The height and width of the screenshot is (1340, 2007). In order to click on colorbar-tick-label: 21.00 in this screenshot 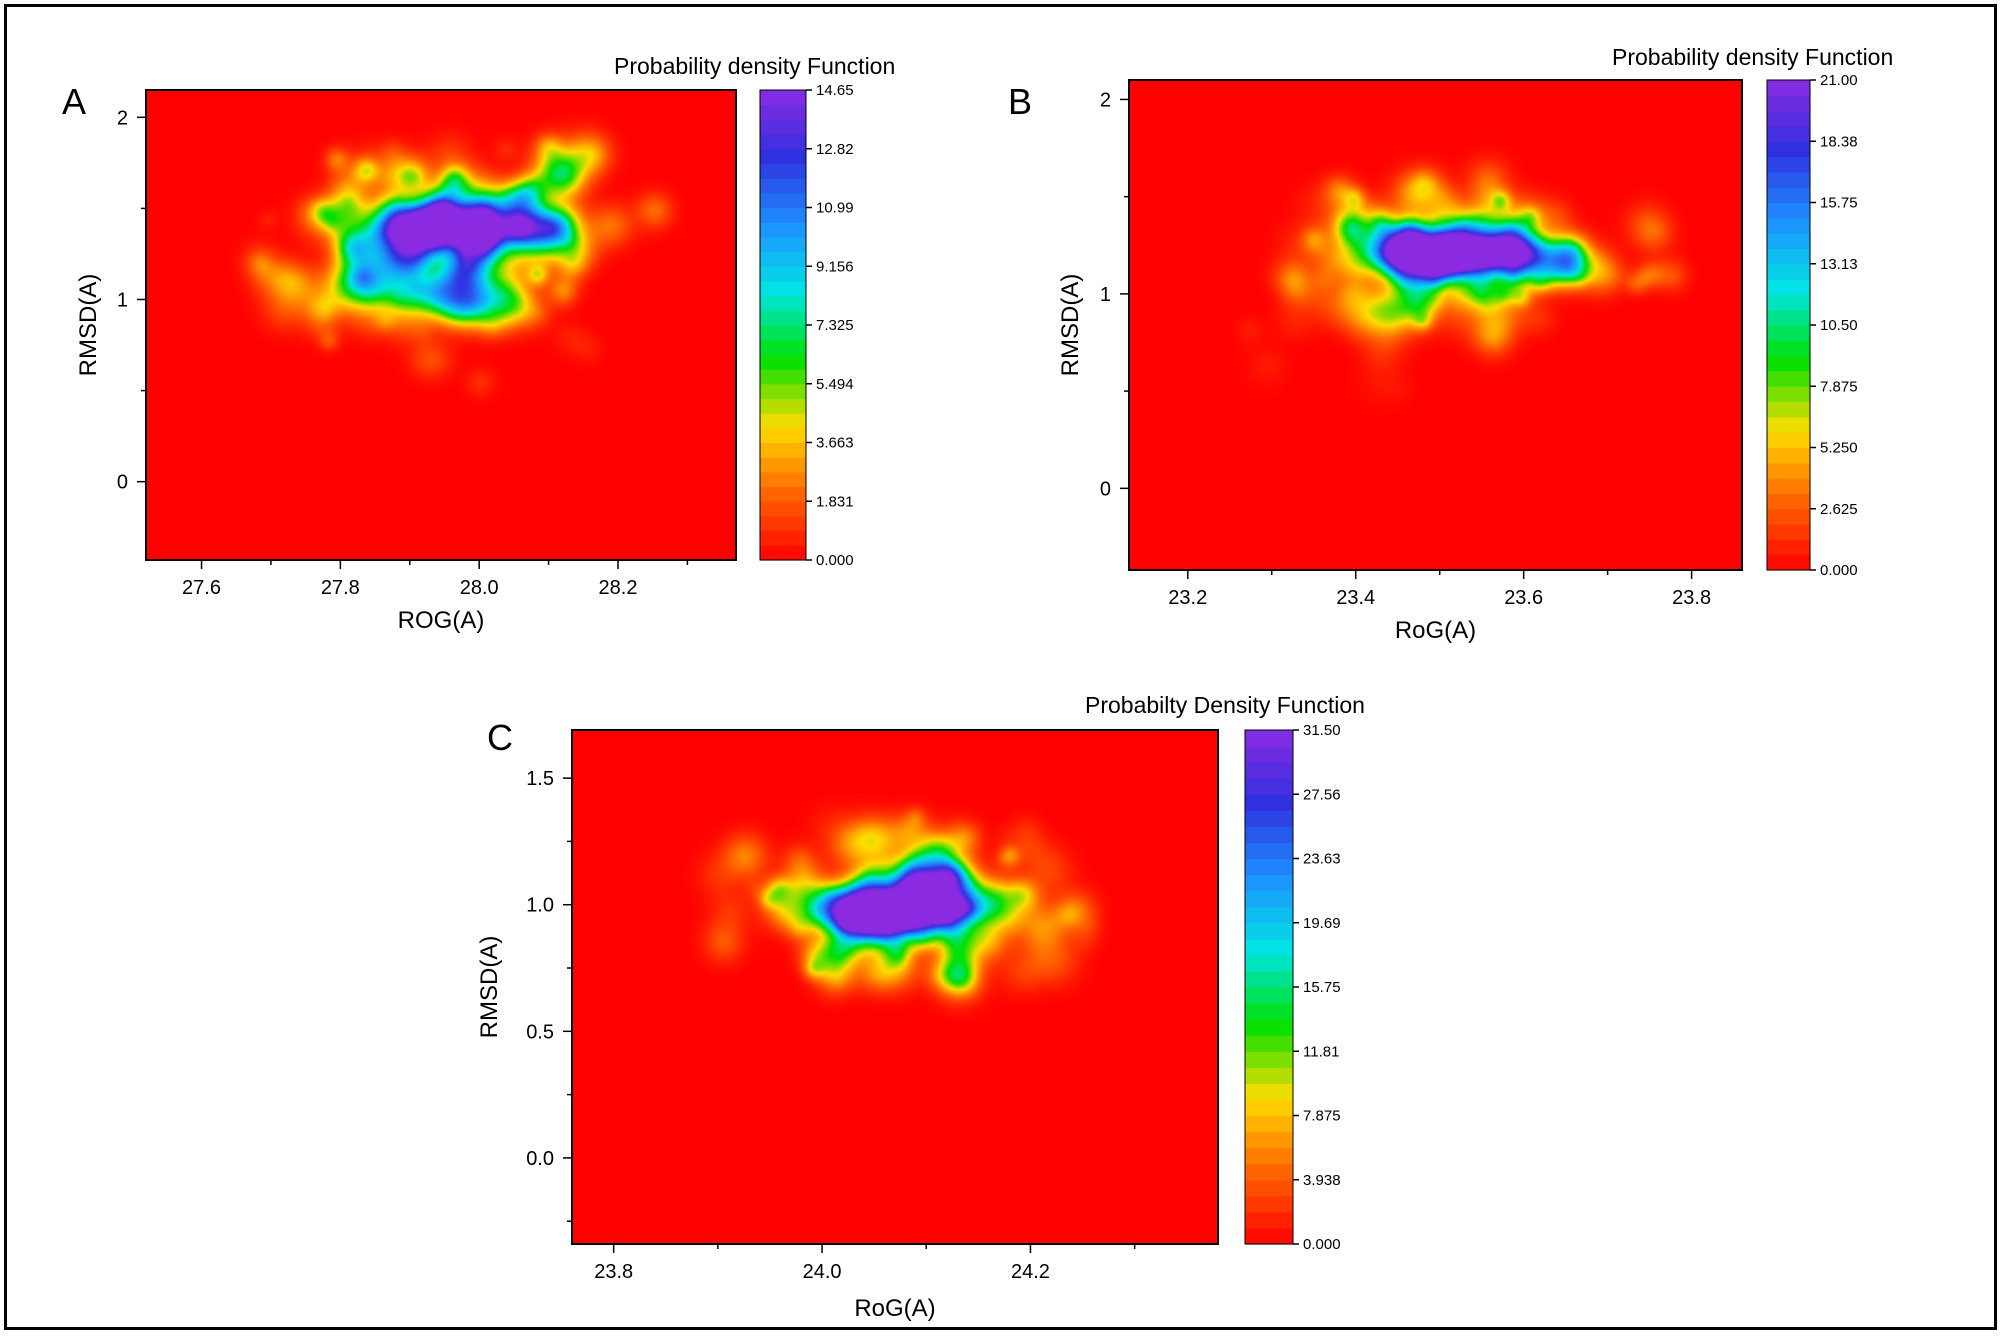, I will do `click(1839, 80)`.